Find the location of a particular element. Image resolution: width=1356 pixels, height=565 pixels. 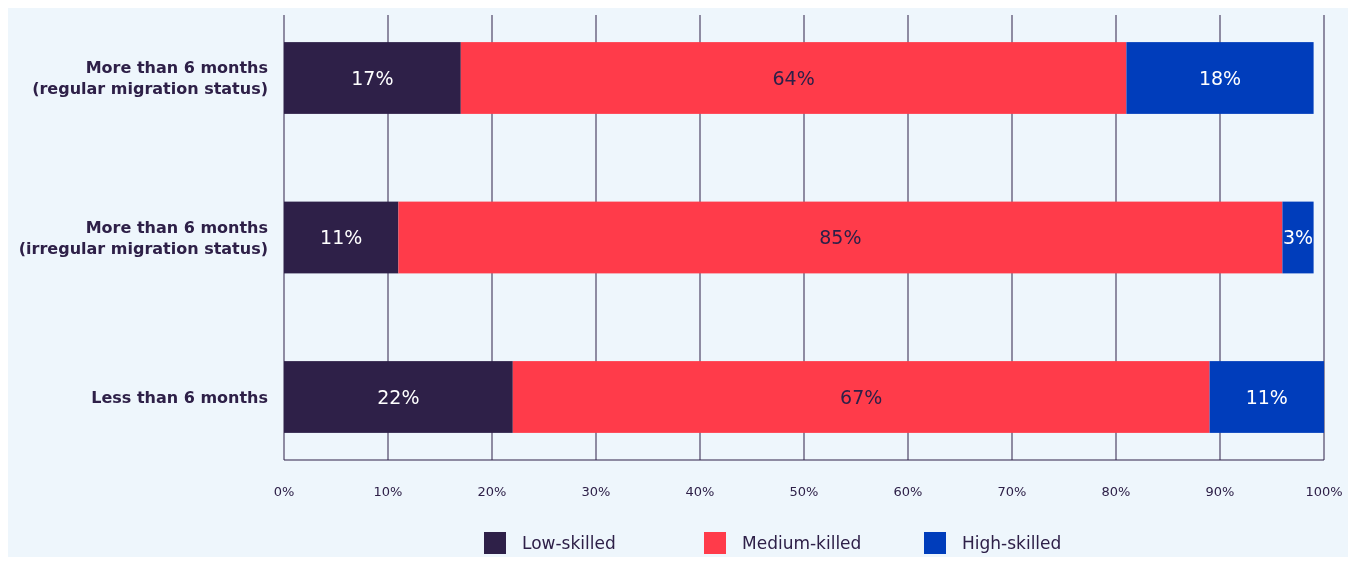

y-tick-label: Less than 6 months is located at coordinates (179, 397).